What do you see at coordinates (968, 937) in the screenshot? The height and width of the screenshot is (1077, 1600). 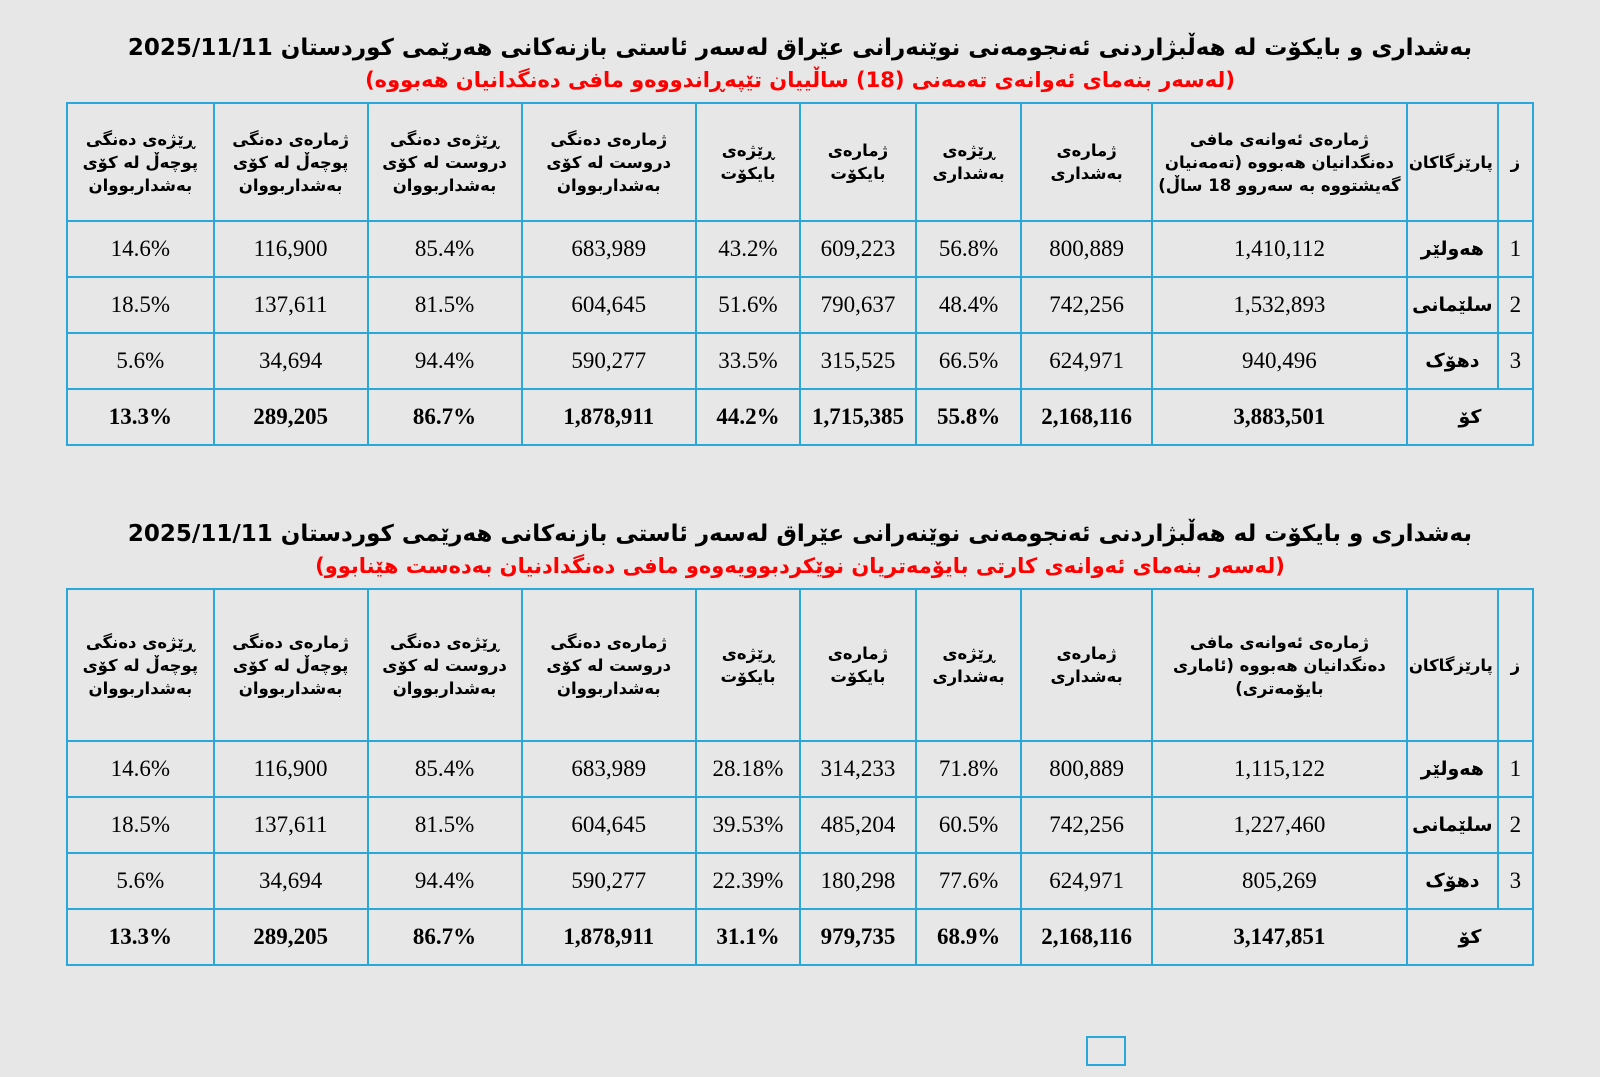 I see `cell-participation-rate-total: 68.9%` at bounding box center [968, 937].